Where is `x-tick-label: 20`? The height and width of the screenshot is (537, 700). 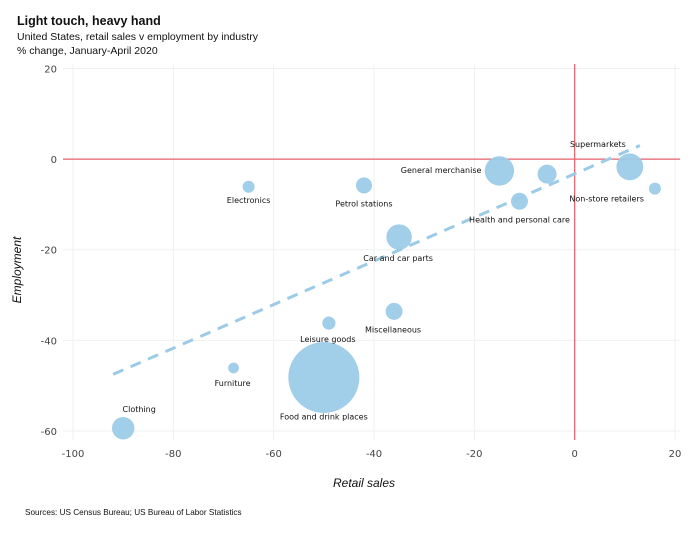 x-tick-label: 20 is located at coordinates (675, 454).